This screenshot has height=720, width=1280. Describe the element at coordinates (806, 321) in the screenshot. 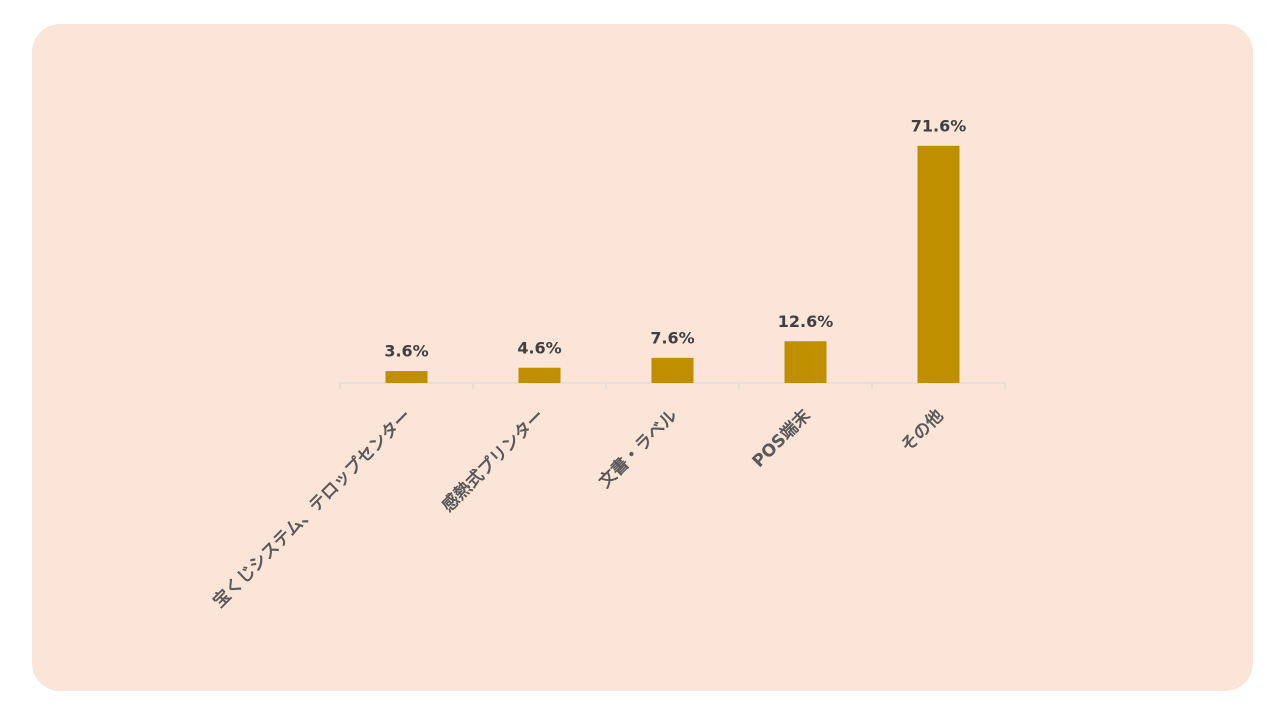

I see `value-label: 12.6%` at that location.